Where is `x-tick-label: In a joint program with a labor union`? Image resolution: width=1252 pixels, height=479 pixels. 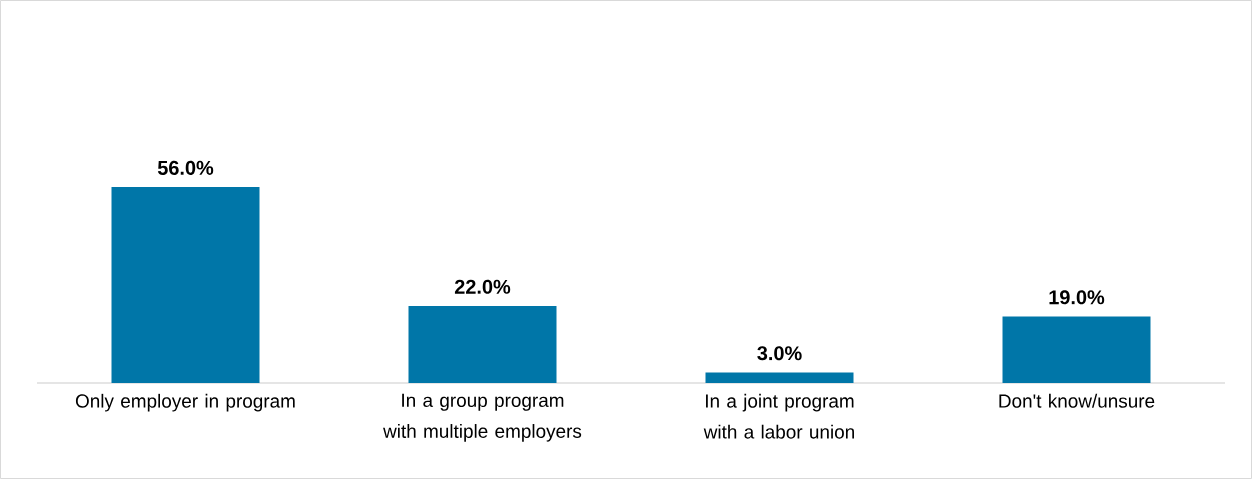
x-tick-label: In a joint program with a labor union is located at coordinates (778, 416).